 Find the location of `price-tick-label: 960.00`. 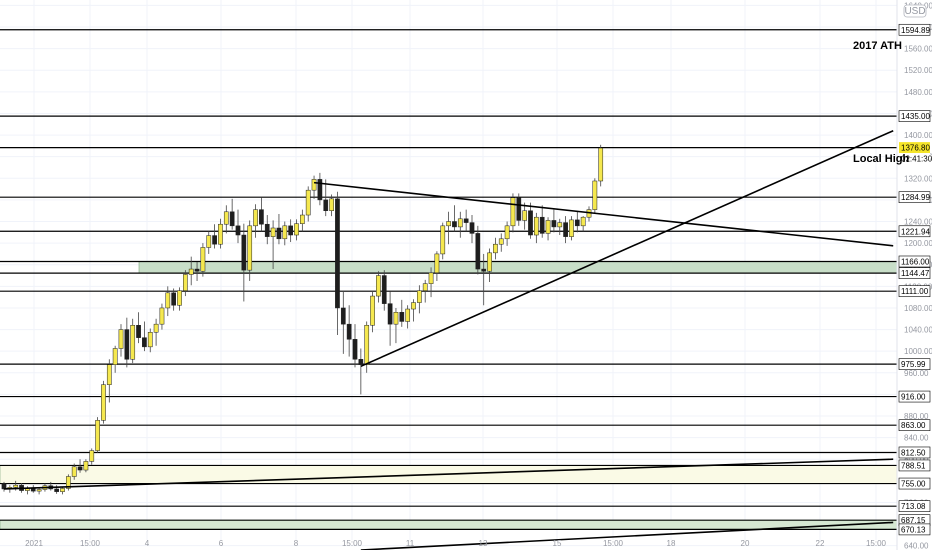

price-tick-label: 960.00 is located at coordinates (916, 373).